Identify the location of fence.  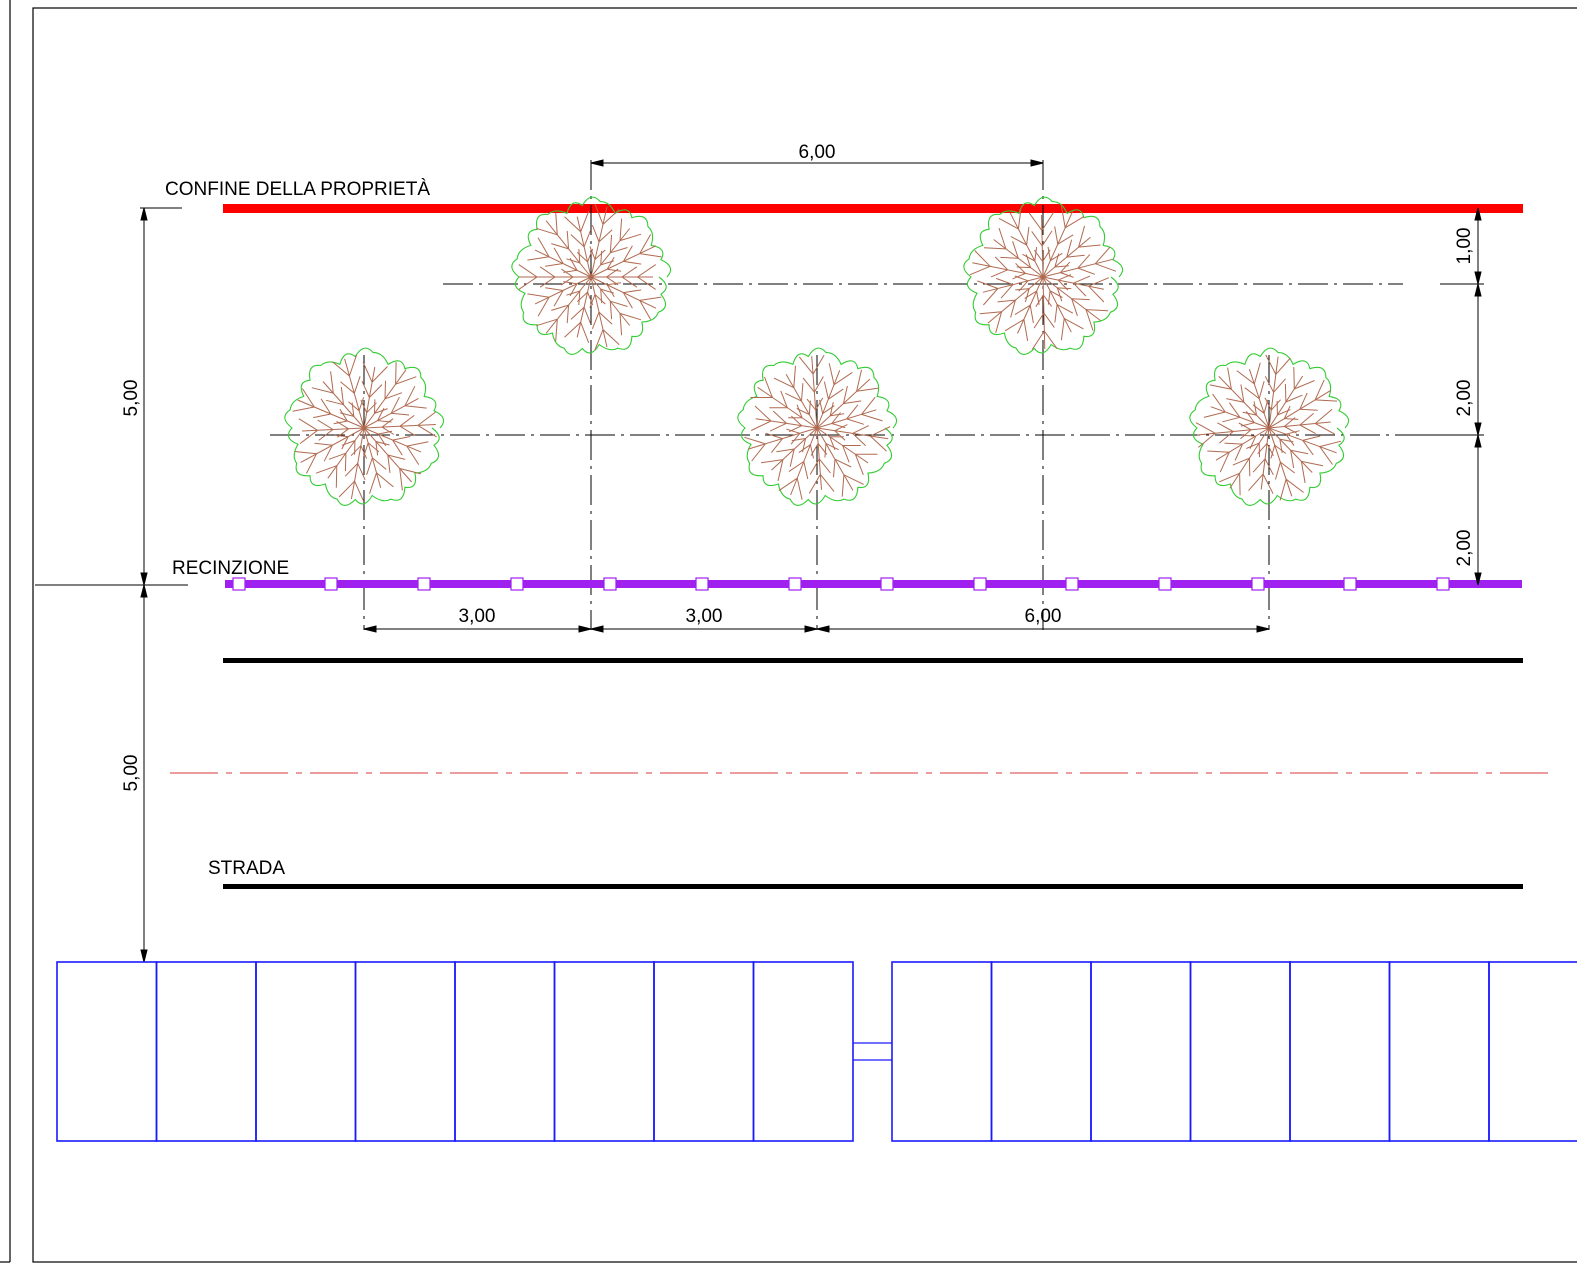
(873, 584).